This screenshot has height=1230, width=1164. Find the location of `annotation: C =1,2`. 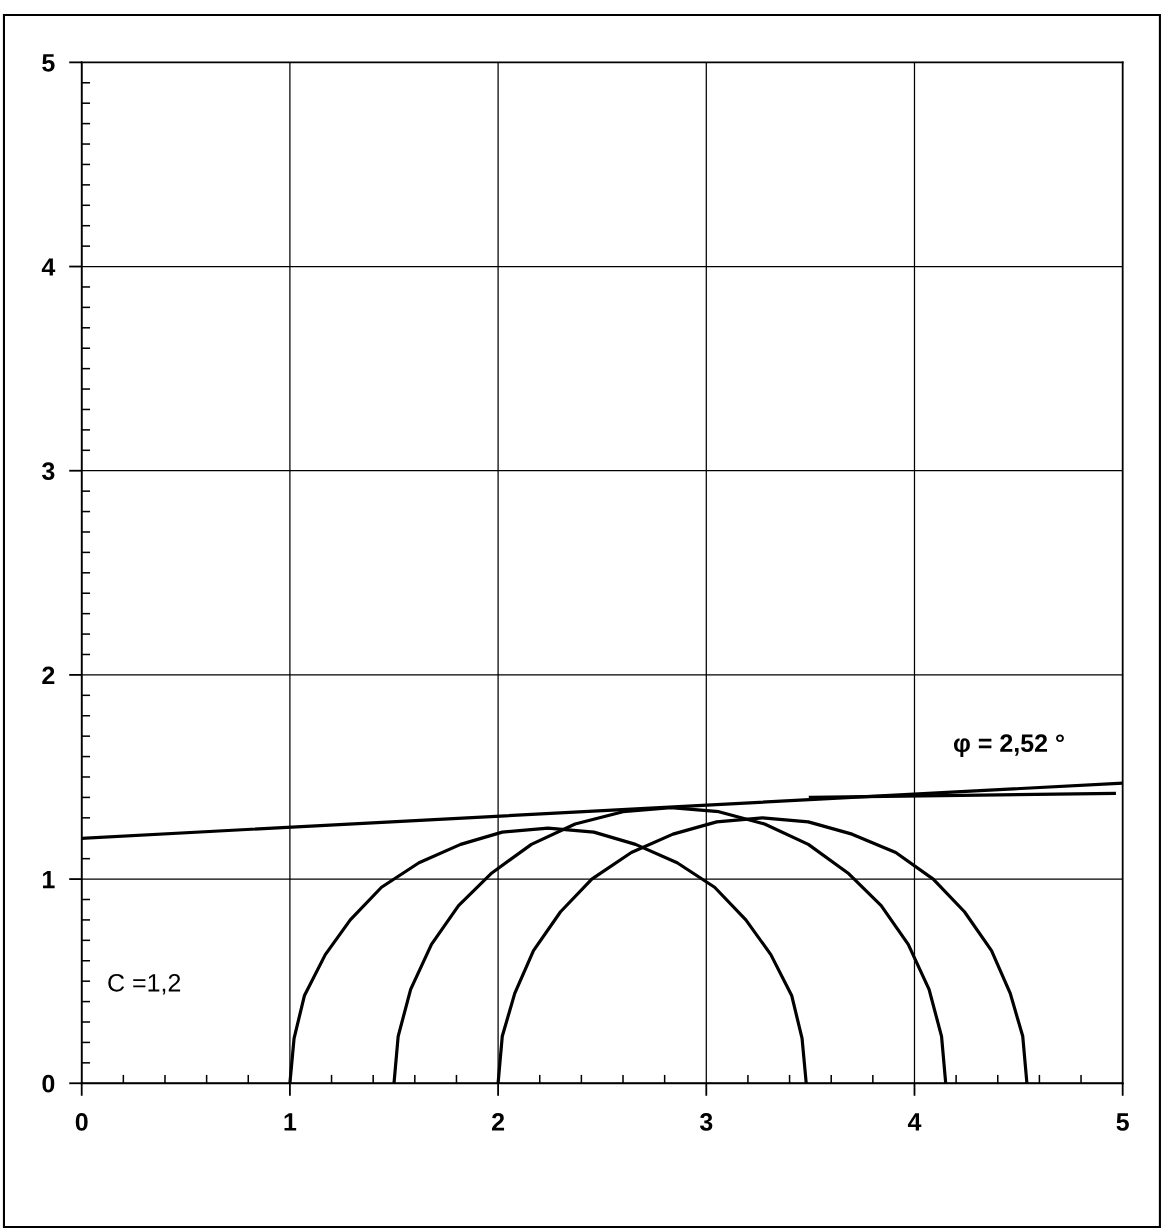

annotation: C =1,2 is located at coordinates (144, 984).